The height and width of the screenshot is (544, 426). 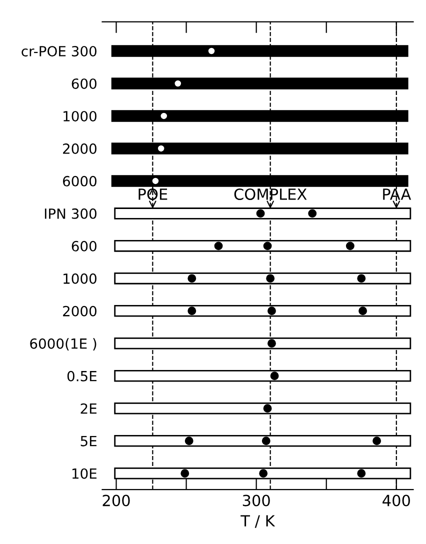 I want to click on y-tick-label: cr-POE 300, so click(x=59, y=51).